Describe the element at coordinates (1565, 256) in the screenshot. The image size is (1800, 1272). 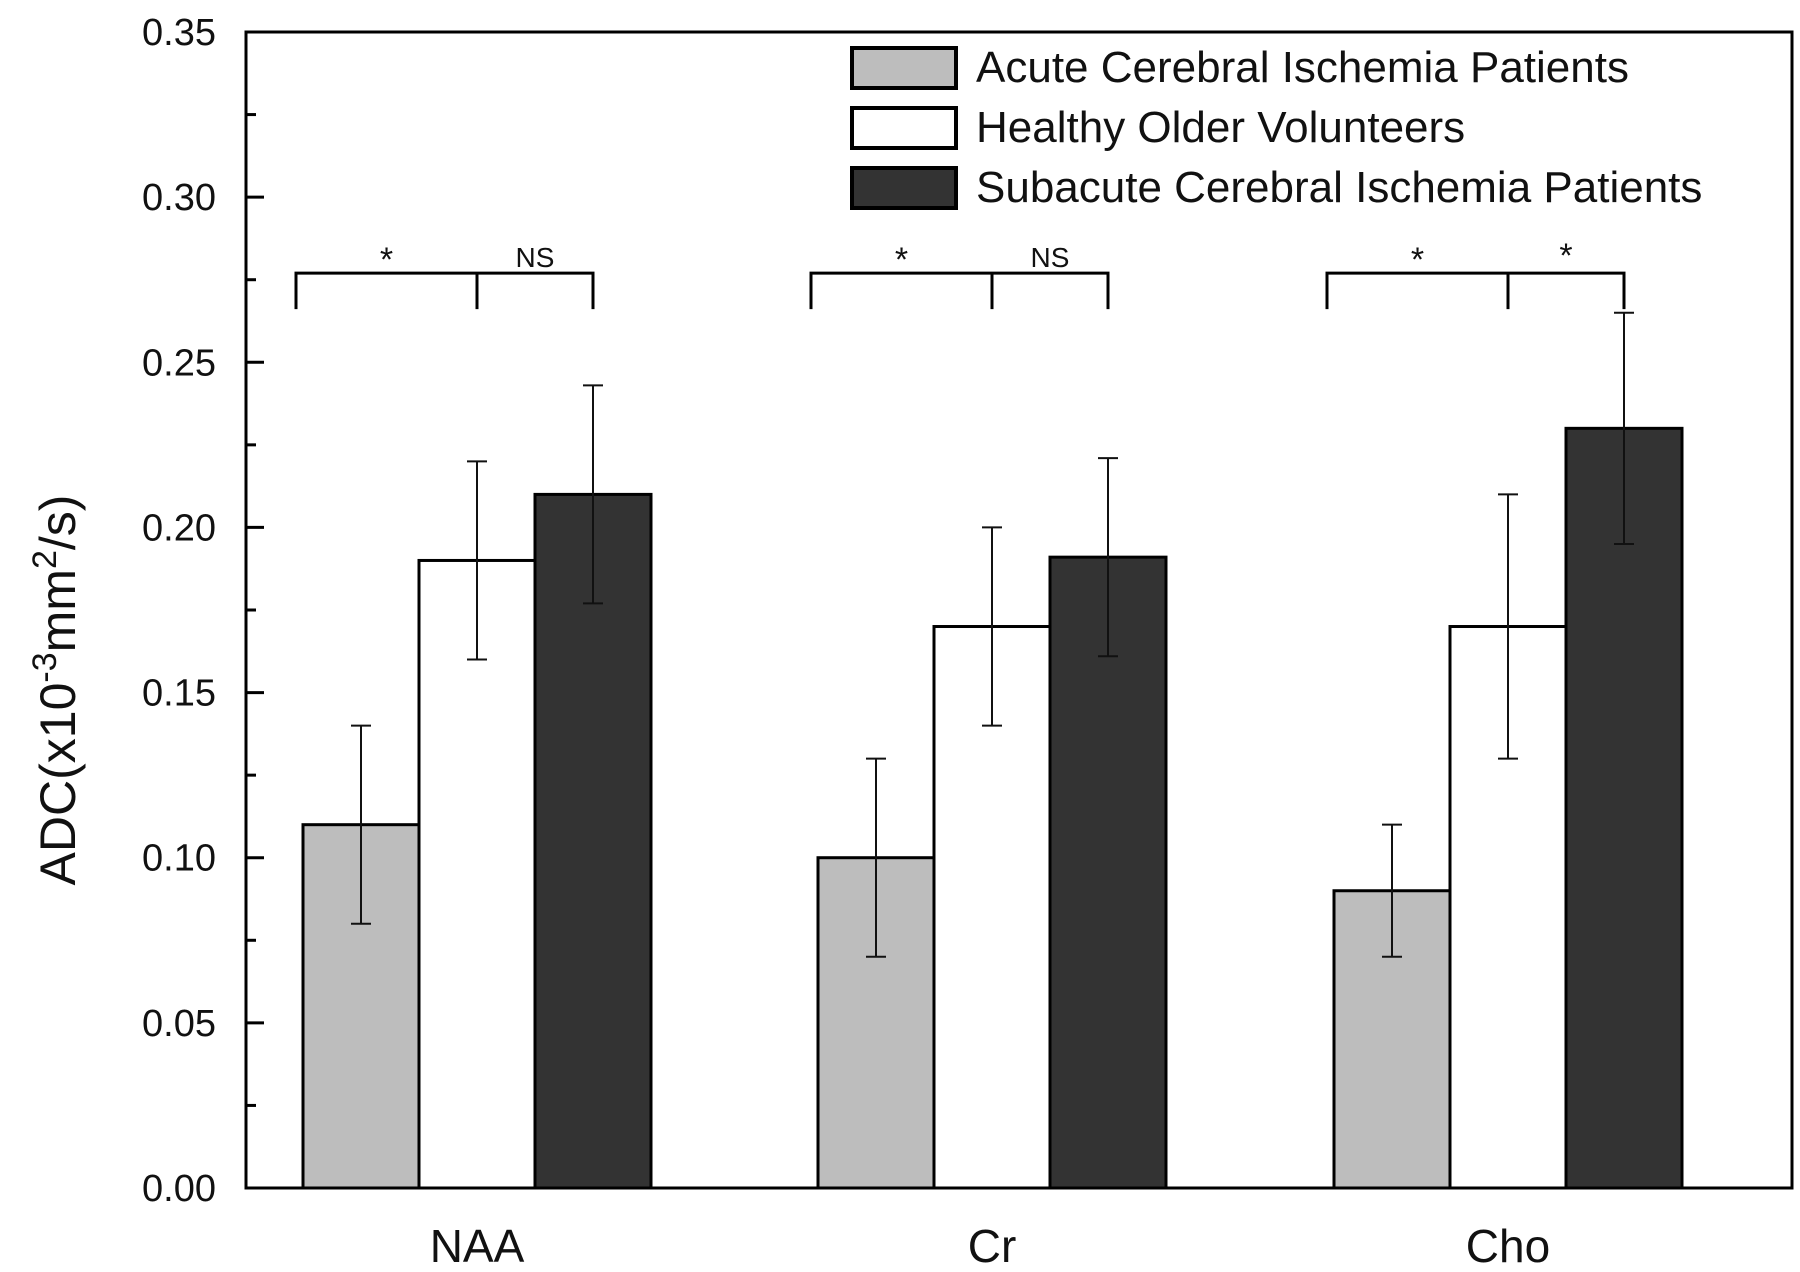
I see `significance-label-right: *` at that location.